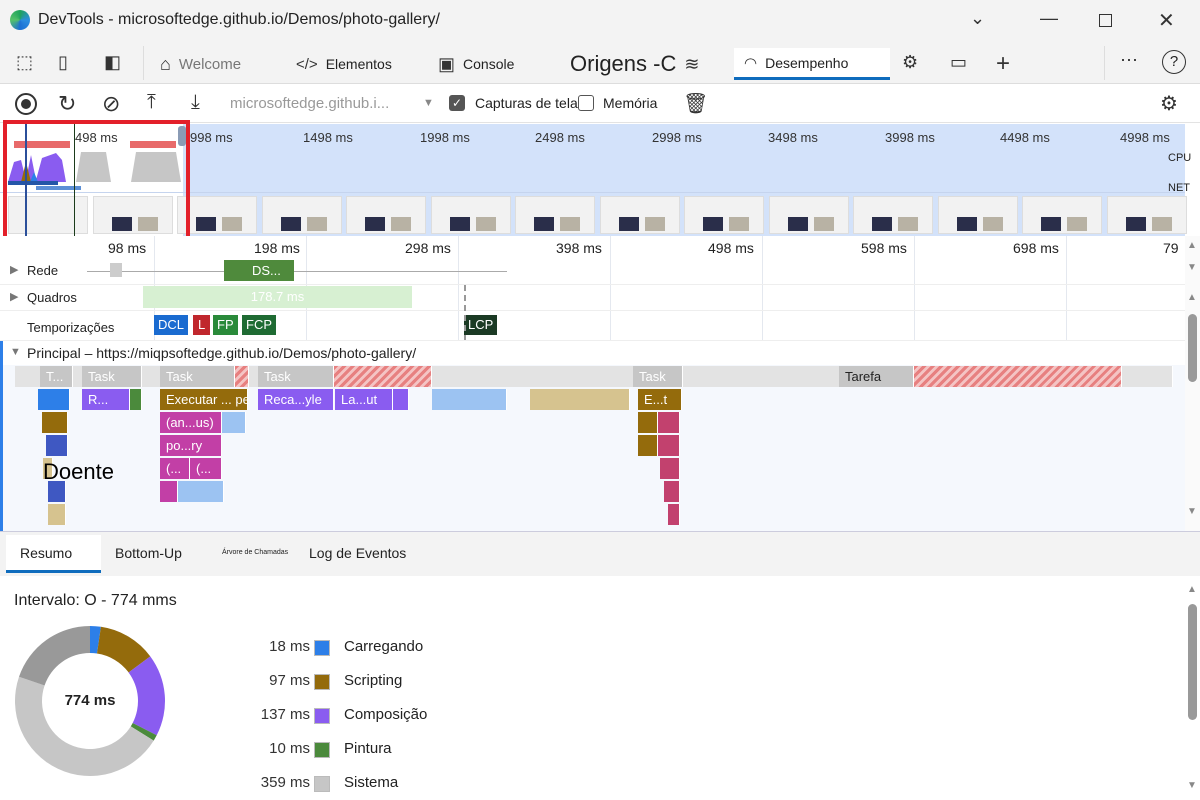 The image size is (1200, 800). Describe the element at coordinates (202, 325) in the screenshot. I see `load-marker: L` at that location.